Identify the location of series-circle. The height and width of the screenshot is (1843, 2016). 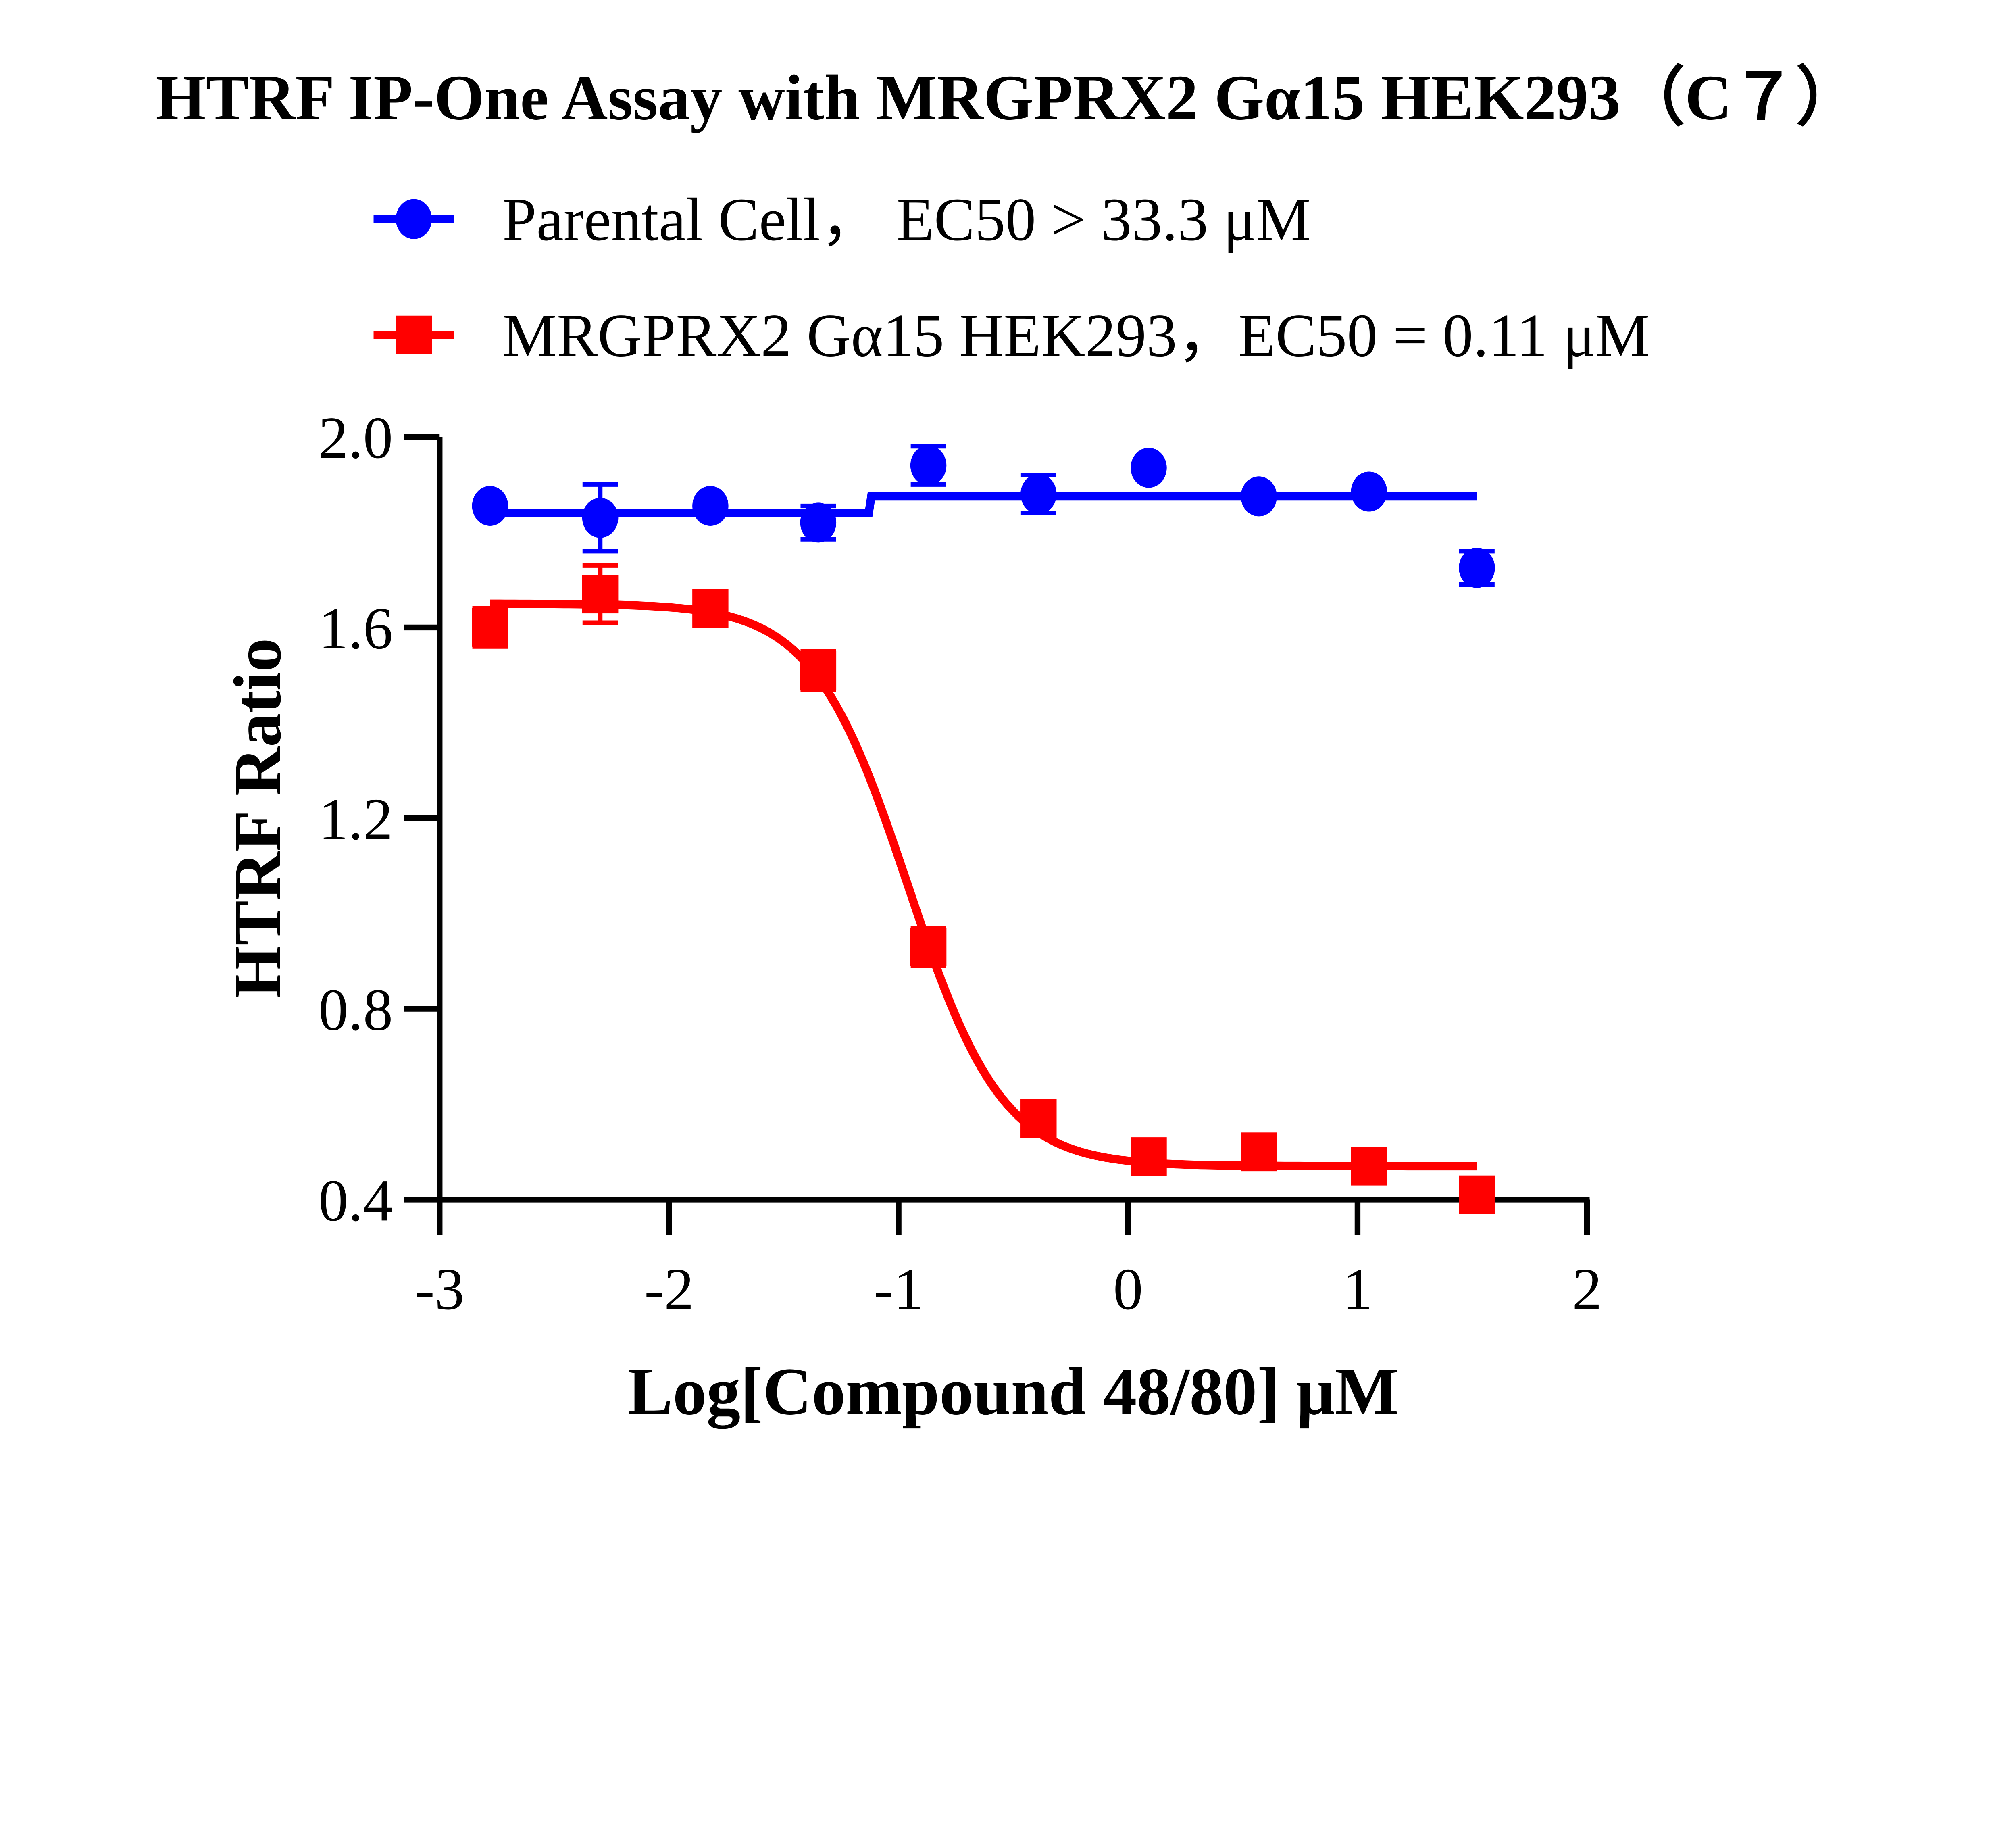
(984, 516).